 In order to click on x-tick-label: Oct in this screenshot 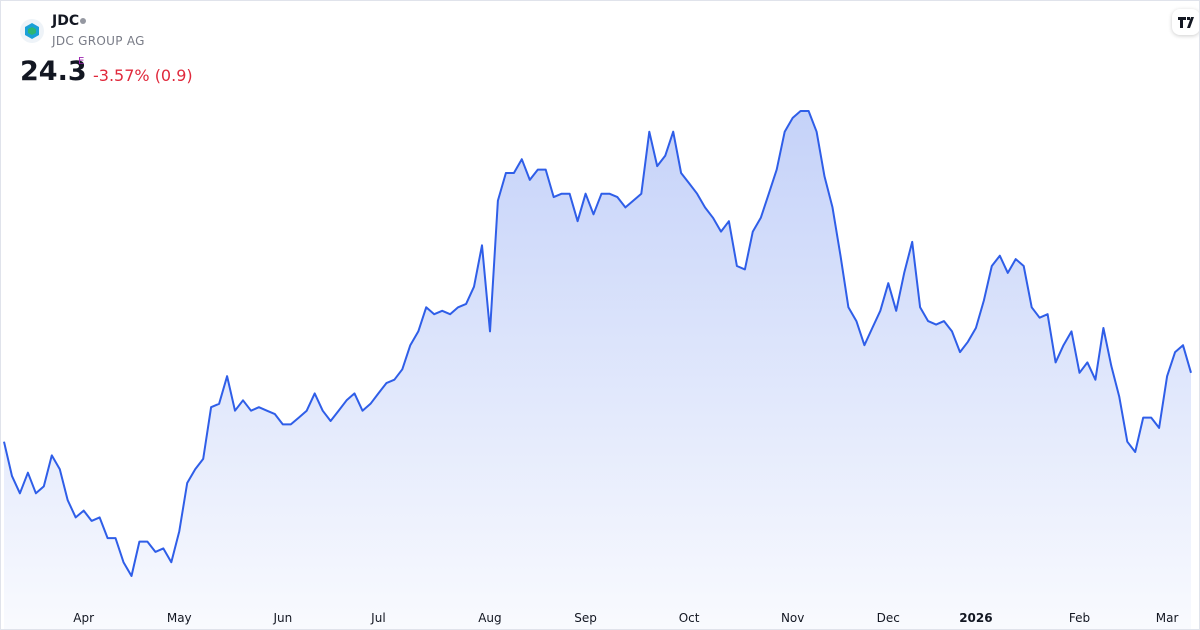, I will do `click(689, 618)`.